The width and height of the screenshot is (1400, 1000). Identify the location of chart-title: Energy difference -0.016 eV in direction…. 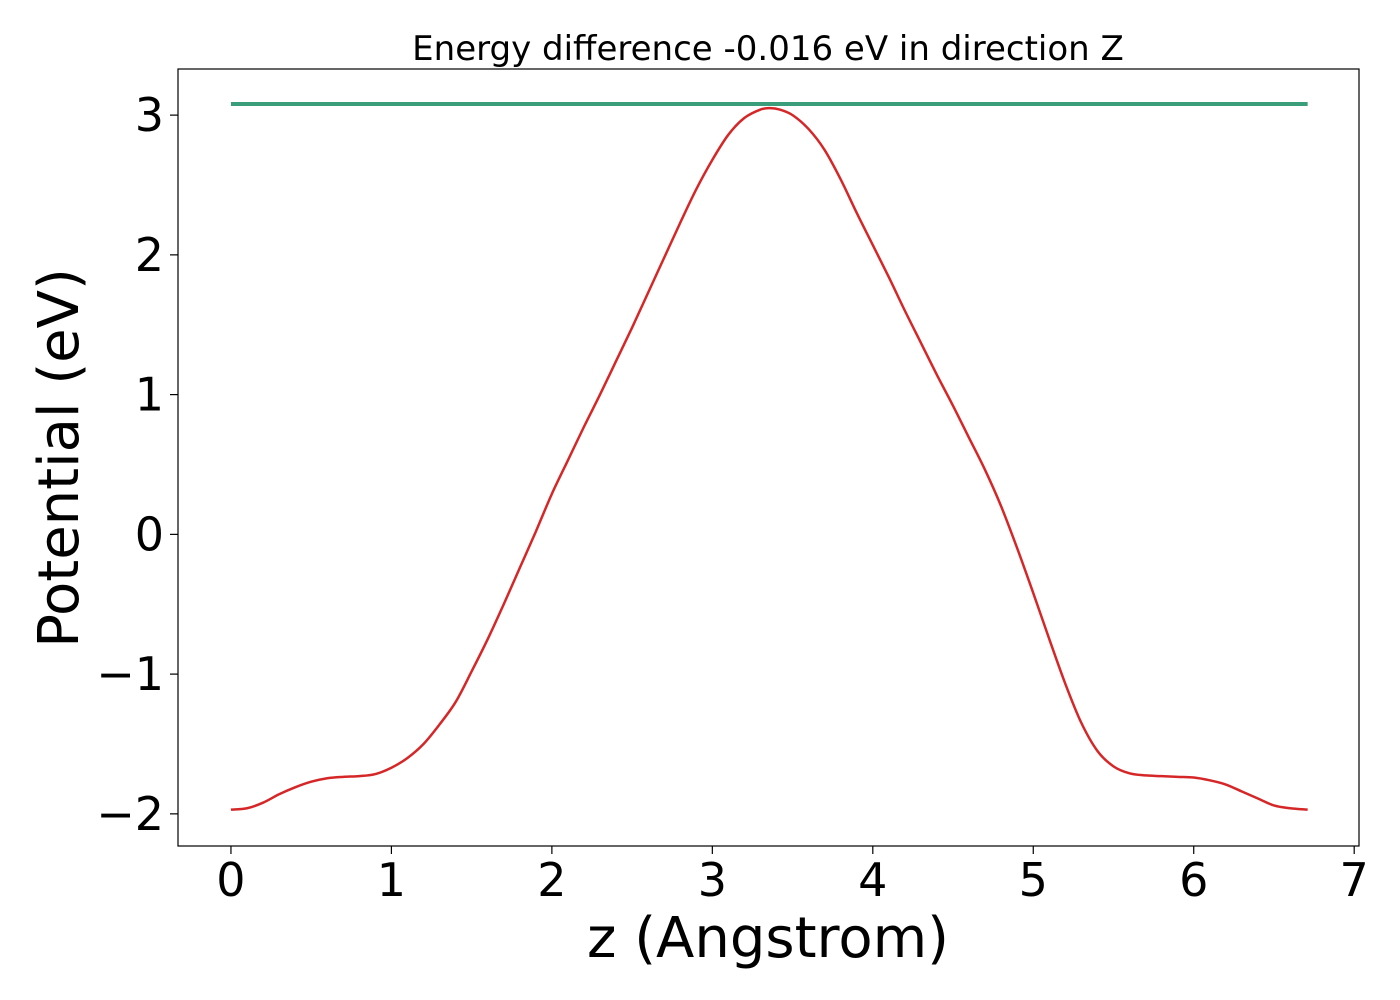
(768, 49).